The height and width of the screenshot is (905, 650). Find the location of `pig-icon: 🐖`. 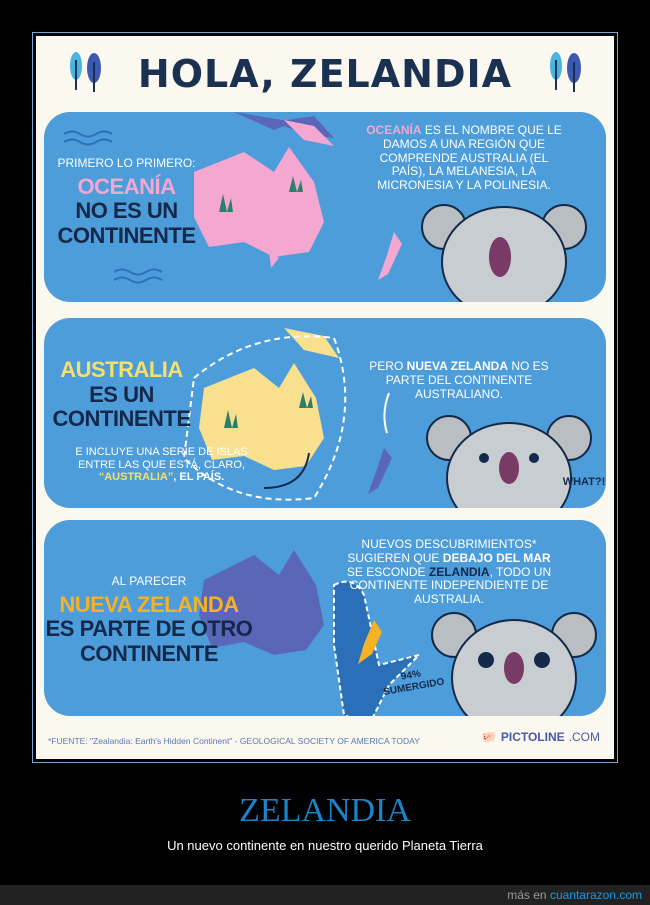

pig-icon: 🐖 is located at coordinates (489, 737).